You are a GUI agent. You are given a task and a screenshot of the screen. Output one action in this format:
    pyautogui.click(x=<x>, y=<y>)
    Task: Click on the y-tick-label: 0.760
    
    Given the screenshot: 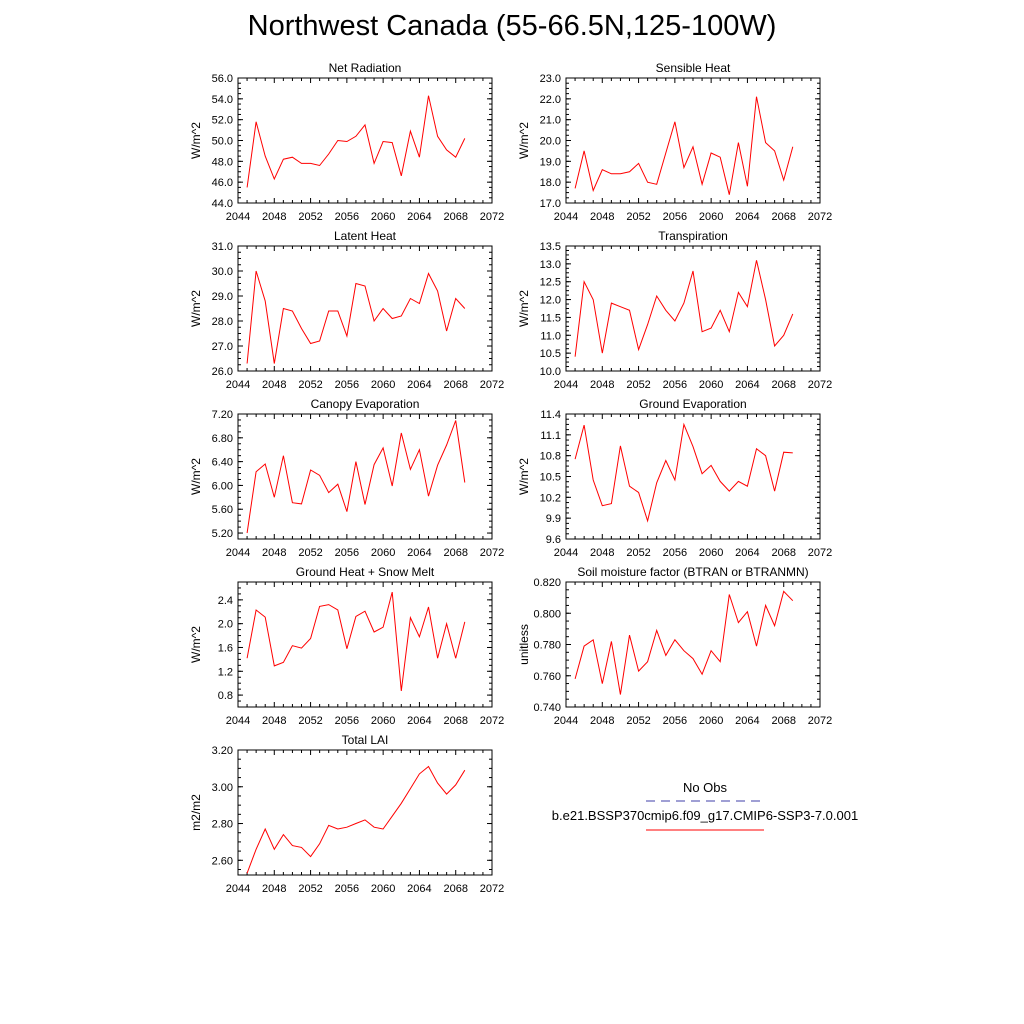 What is the action you would take?
    pyautogui.click(x=547, y=677)
    